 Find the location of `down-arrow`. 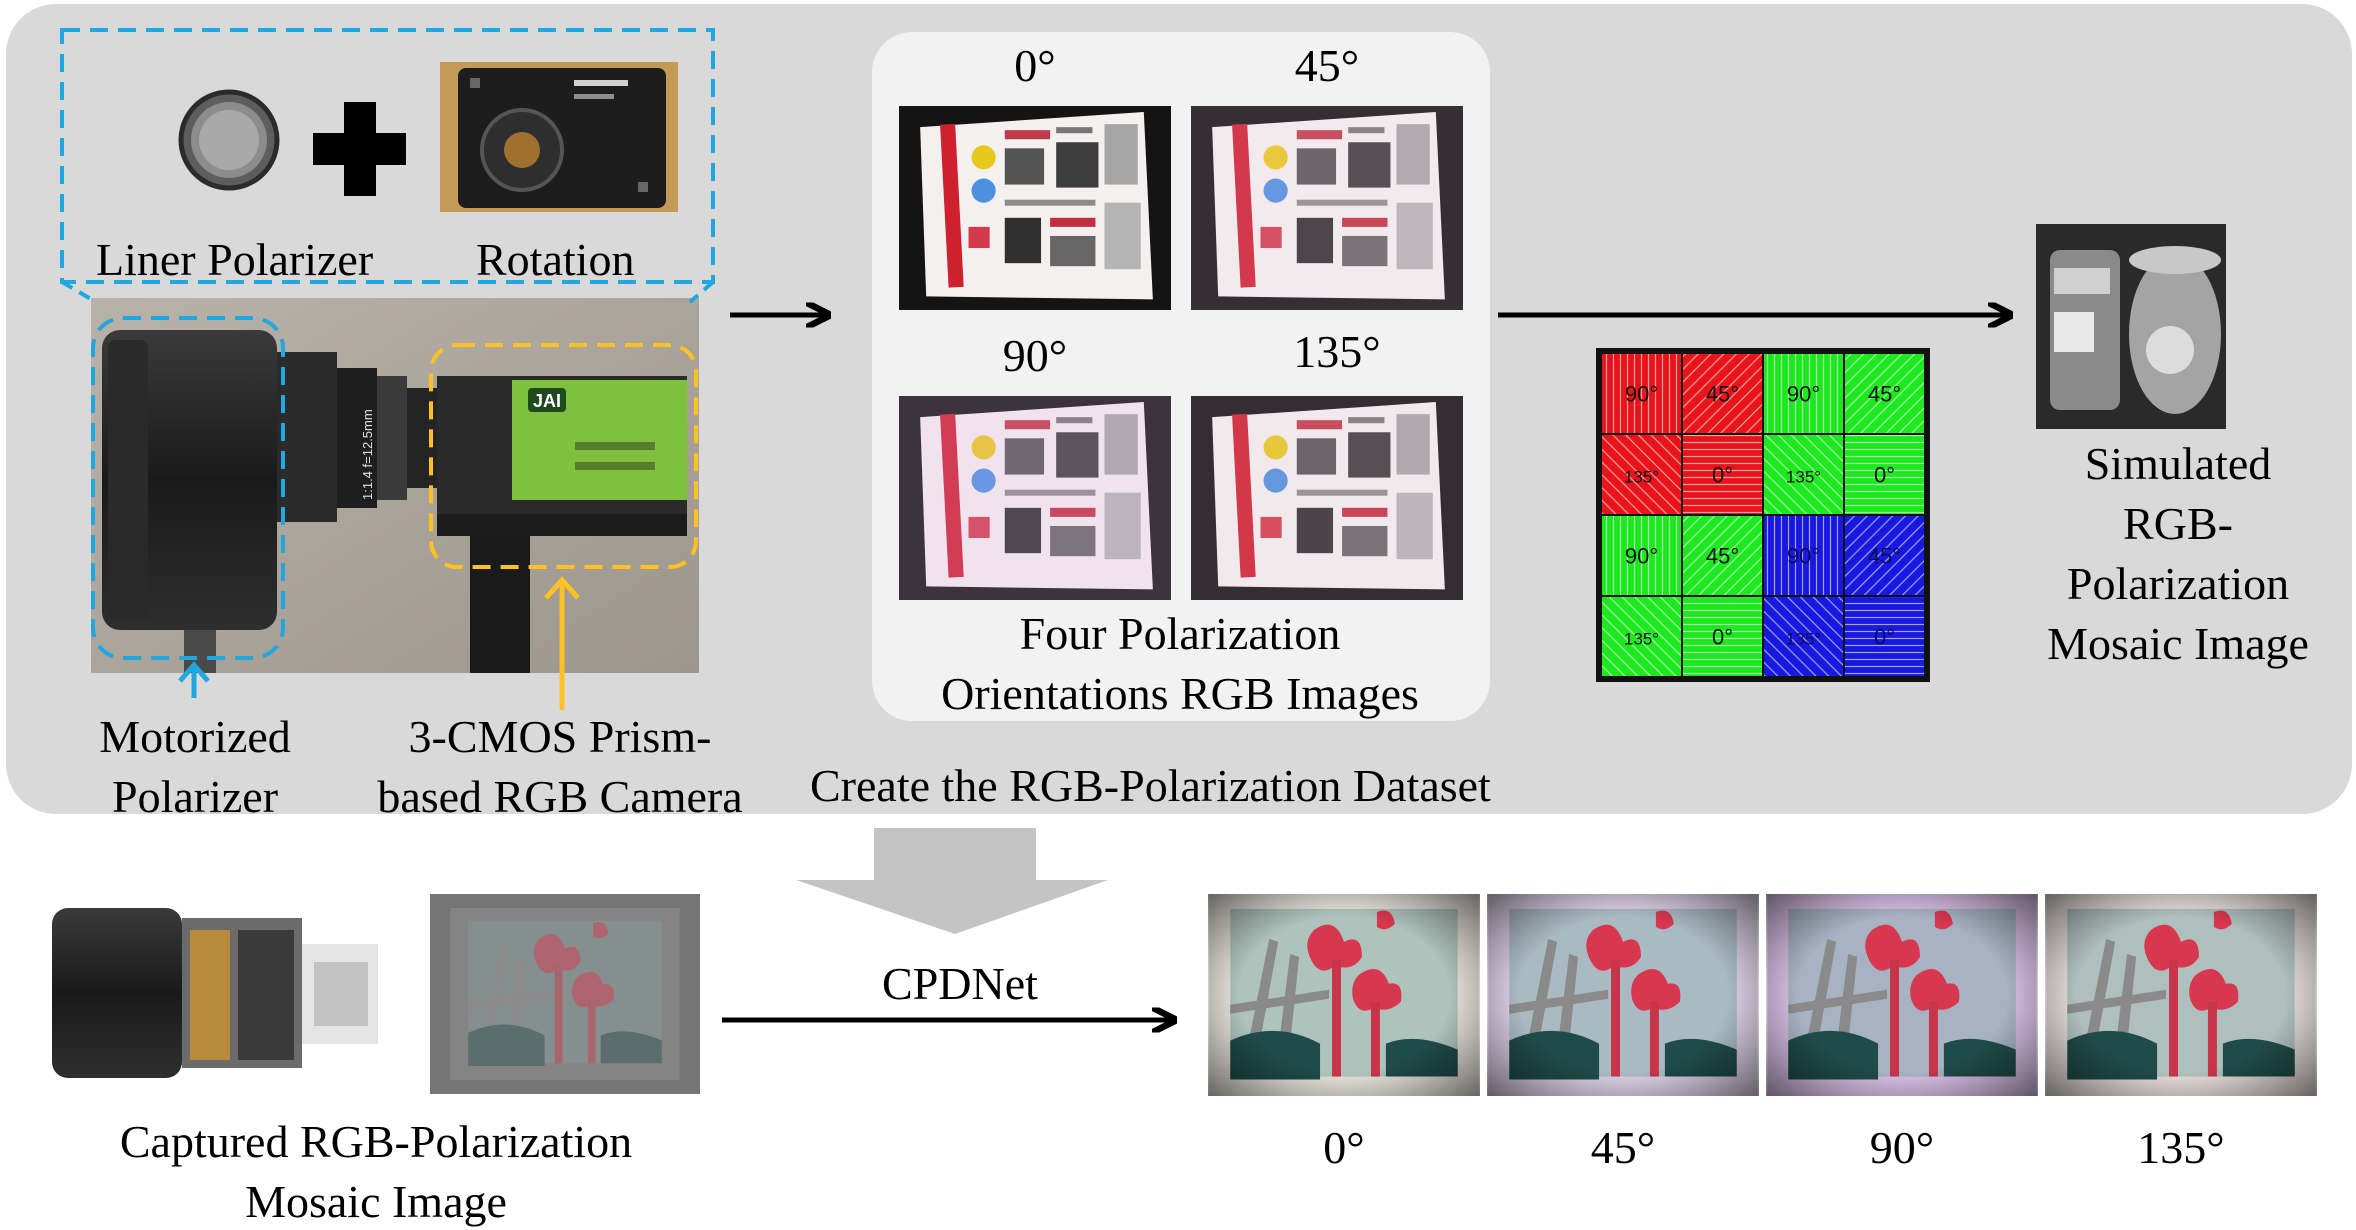

down-arrow is located at coordinates (952, 881).